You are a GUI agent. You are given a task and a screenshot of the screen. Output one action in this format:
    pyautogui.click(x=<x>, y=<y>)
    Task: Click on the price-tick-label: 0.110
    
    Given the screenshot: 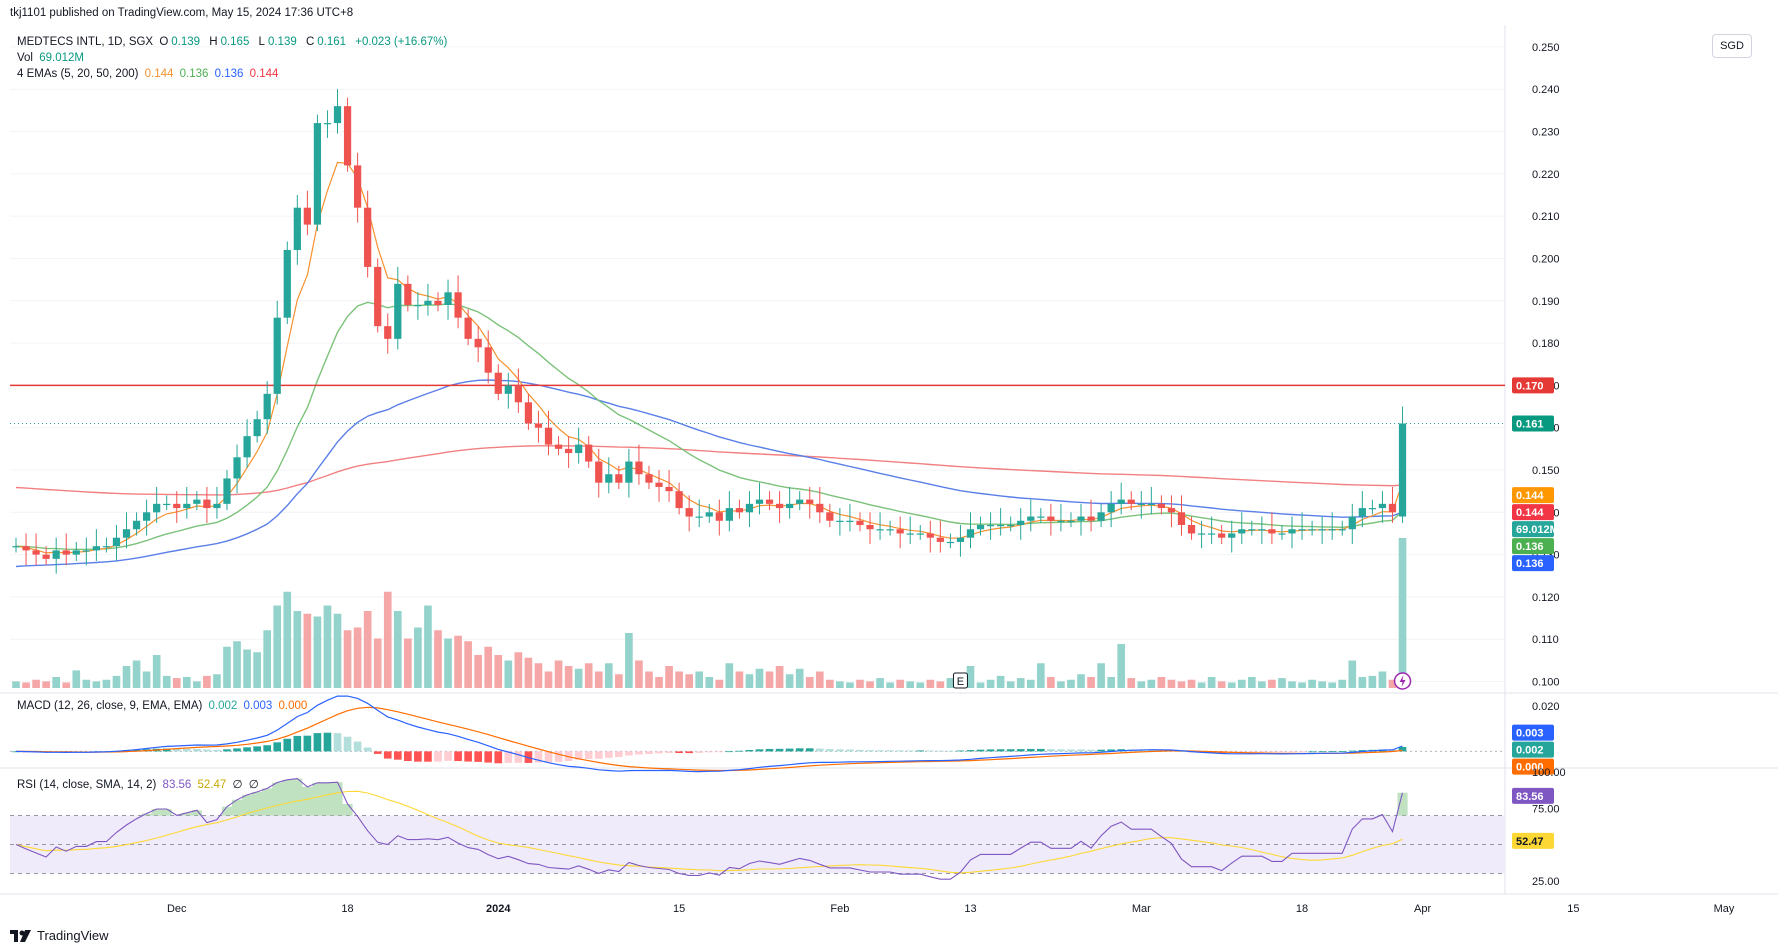 What is the action you would take?
    pyautogui.click(x=1545, y=640)
    